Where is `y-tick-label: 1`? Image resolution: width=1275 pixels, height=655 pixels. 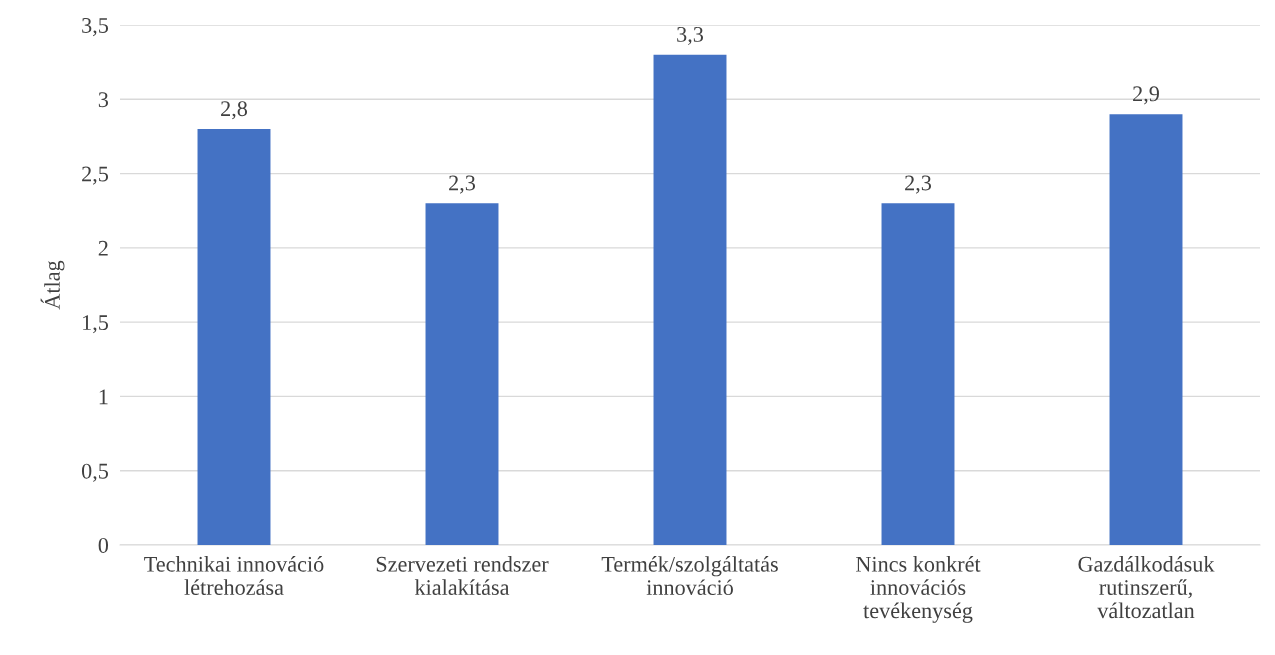
y-tick-label: 1 is located at coordinates (103, 397).